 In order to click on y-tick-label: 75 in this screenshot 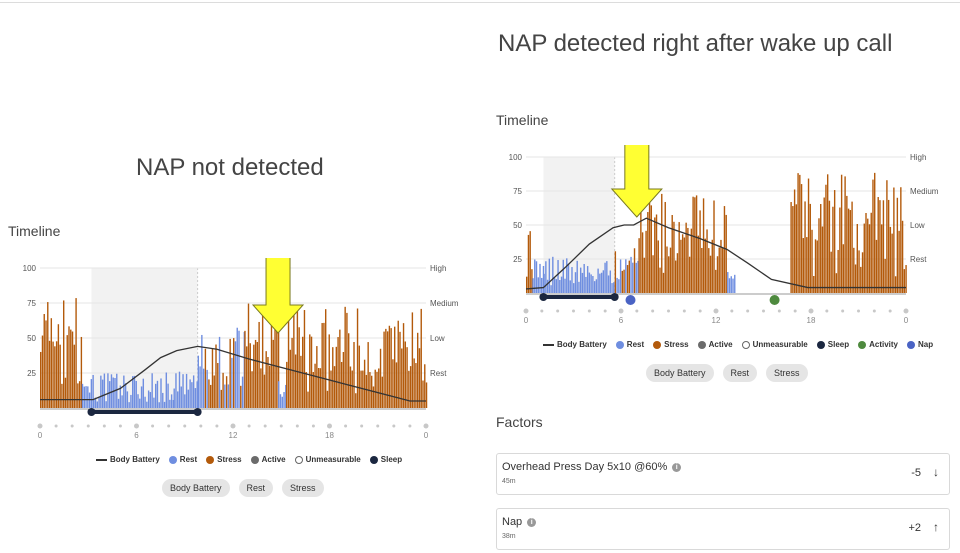, I will do `click(517, 191)`.